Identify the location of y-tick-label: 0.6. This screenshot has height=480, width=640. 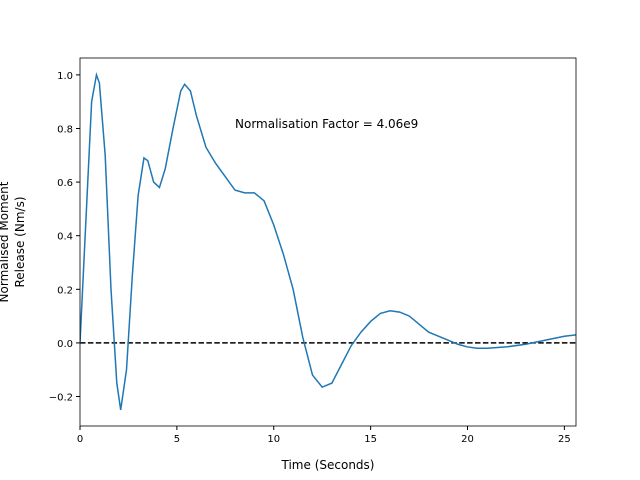
(65, 183).